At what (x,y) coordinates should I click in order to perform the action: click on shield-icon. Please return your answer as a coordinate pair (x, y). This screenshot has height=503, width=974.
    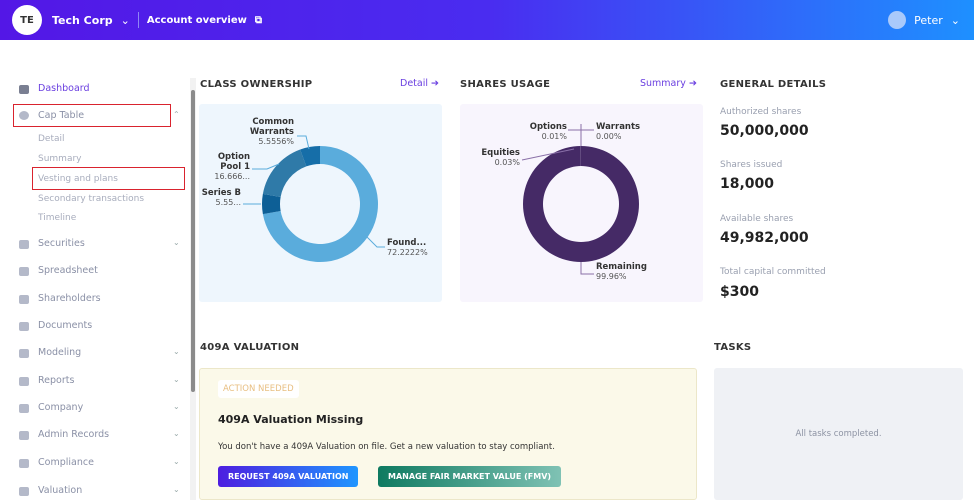
    Looking at the image, I should click on (24, 463).